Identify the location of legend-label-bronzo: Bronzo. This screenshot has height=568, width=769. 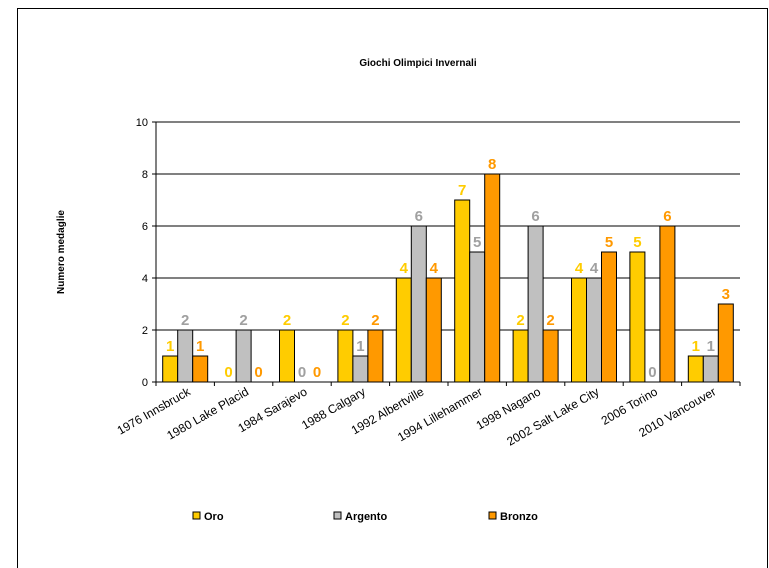
(519, 517).